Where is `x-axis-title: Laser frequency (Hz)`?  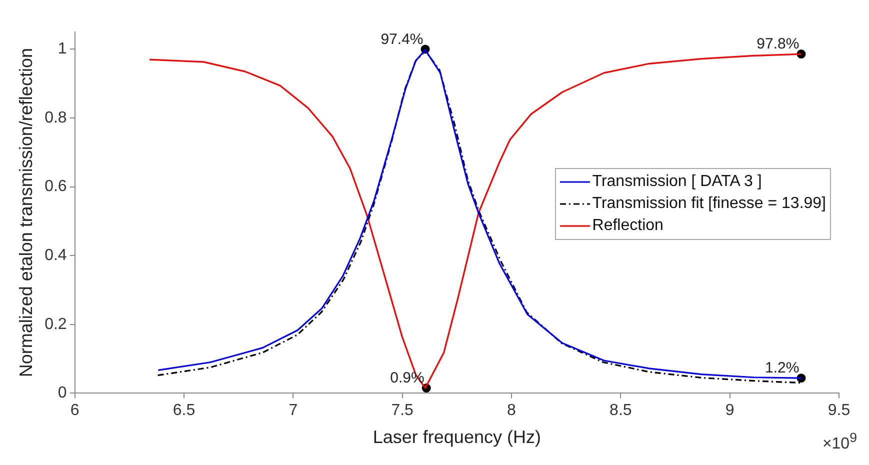 x-axis-title: Laser frequency (Hz) is located at coordinates (456, 437).